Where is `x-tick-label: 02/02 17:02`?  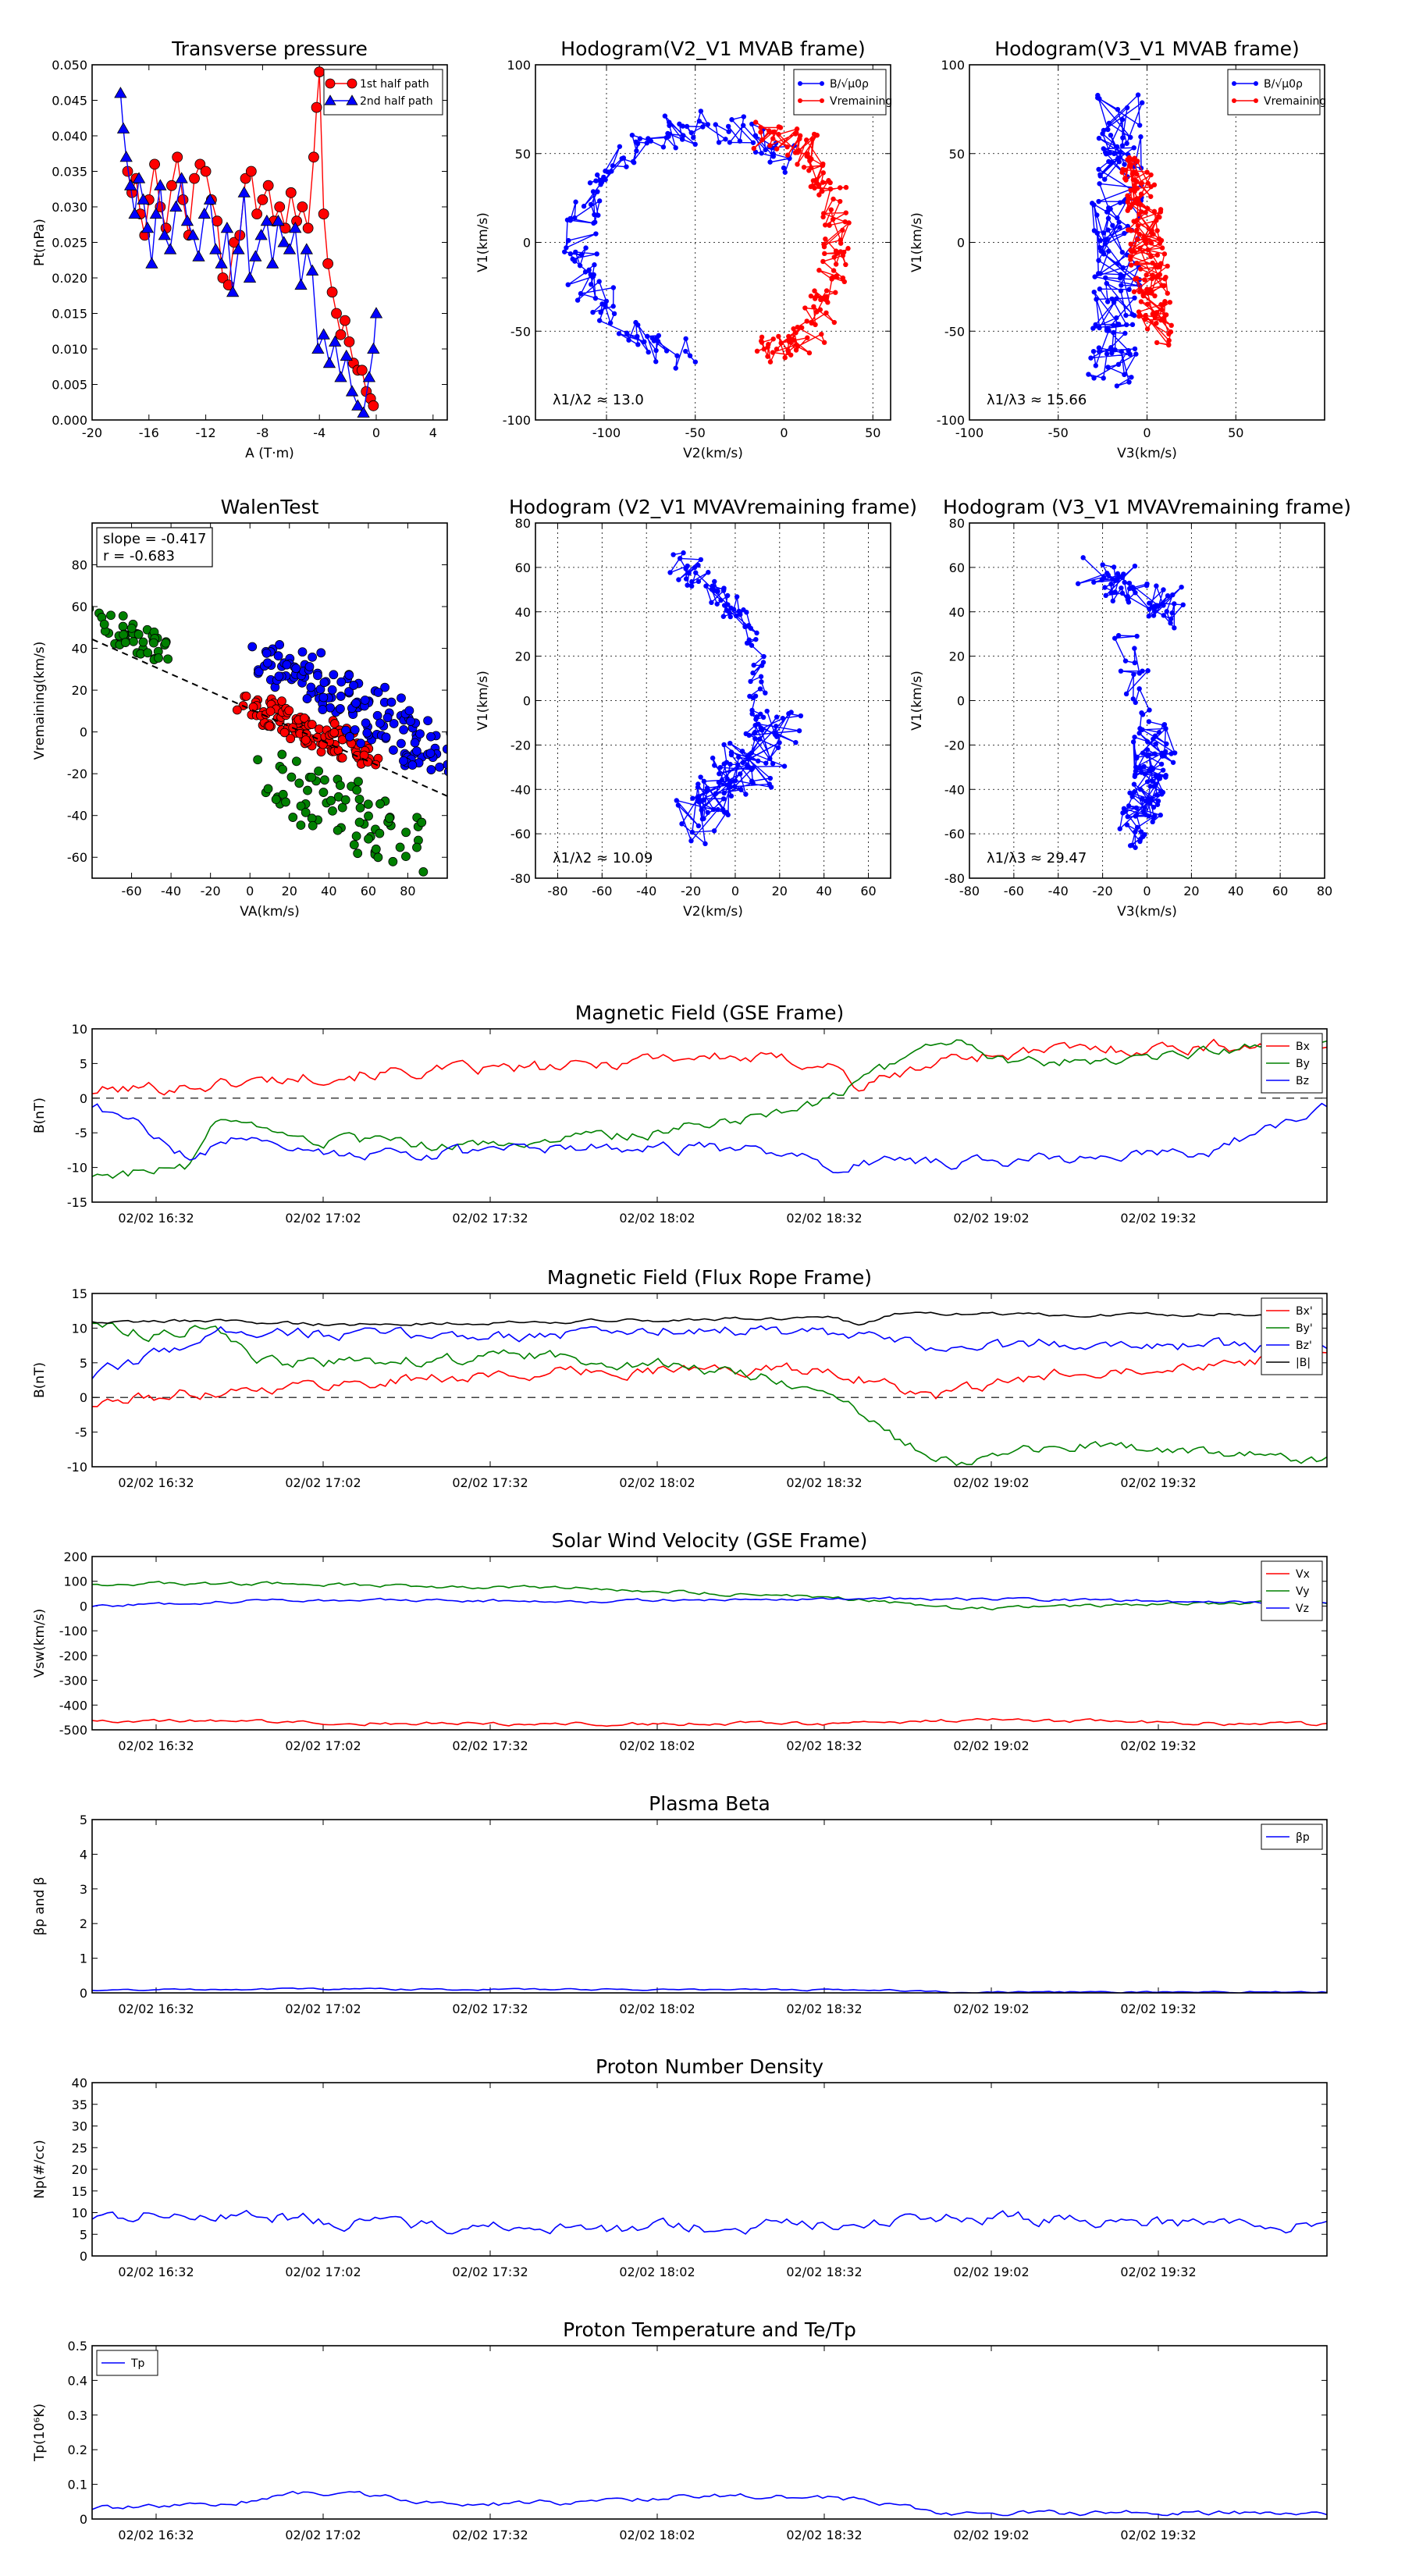 x-tick-label: 02/02 17:02 is located at coordinates (323, 1218).